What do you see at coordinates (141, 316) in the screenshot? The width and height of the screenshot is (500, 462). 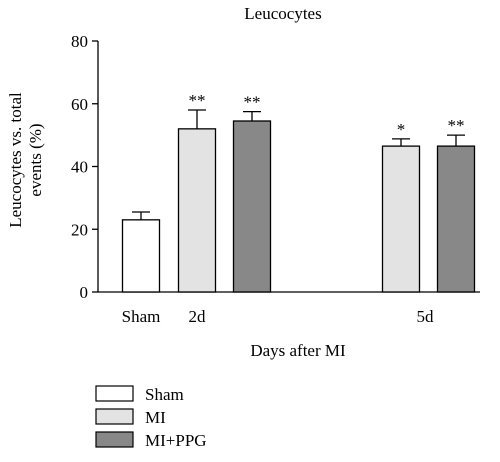 I see `x-tick-label: Sham` at bounding box center [141, 316].